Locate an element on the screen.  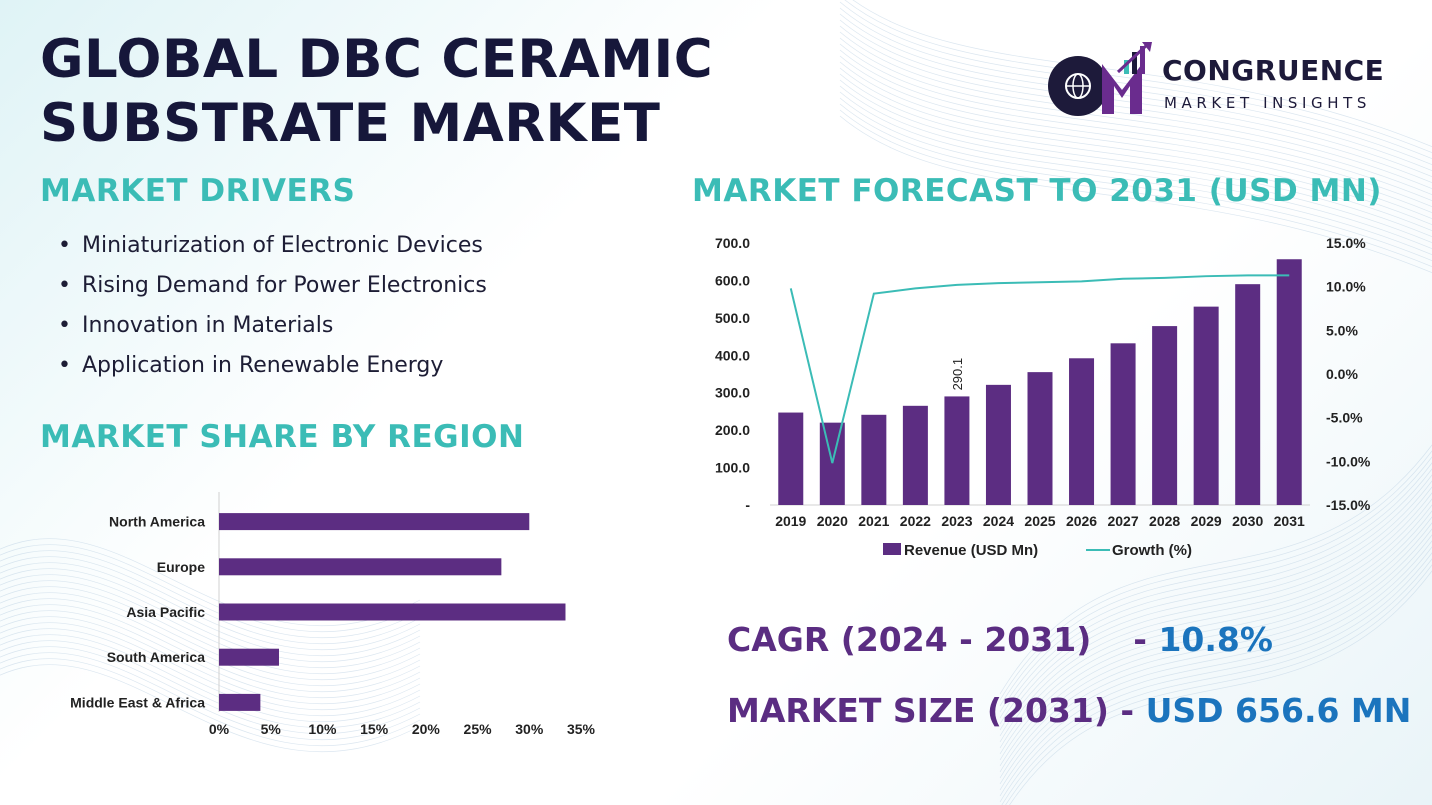
logo-subtitle: MARKET INSIGHTS is located at coordinates (1268, 103).